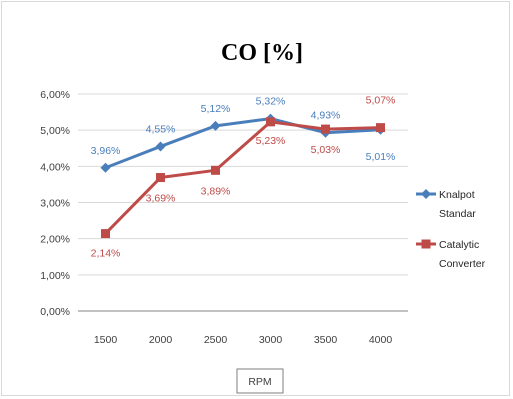 The height and width of the screenshot is (399, 513). I want to click on legend-label: Knalpot, so click(457, 195).